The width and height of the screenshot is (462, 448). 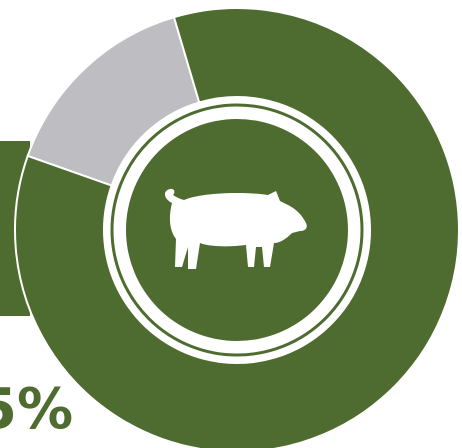 I want to click on percentage-label: 5%, so click(x=37, y=409).